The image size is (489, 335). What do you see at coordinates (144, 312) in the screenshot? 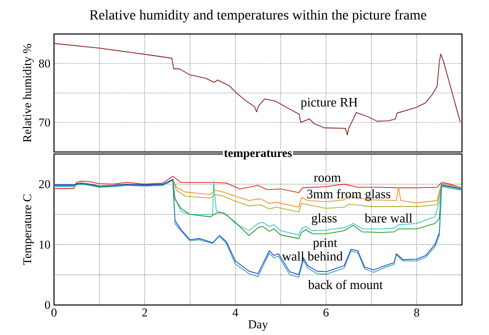
I see `x-tick-label: 2` at bounding box center [144, 312].